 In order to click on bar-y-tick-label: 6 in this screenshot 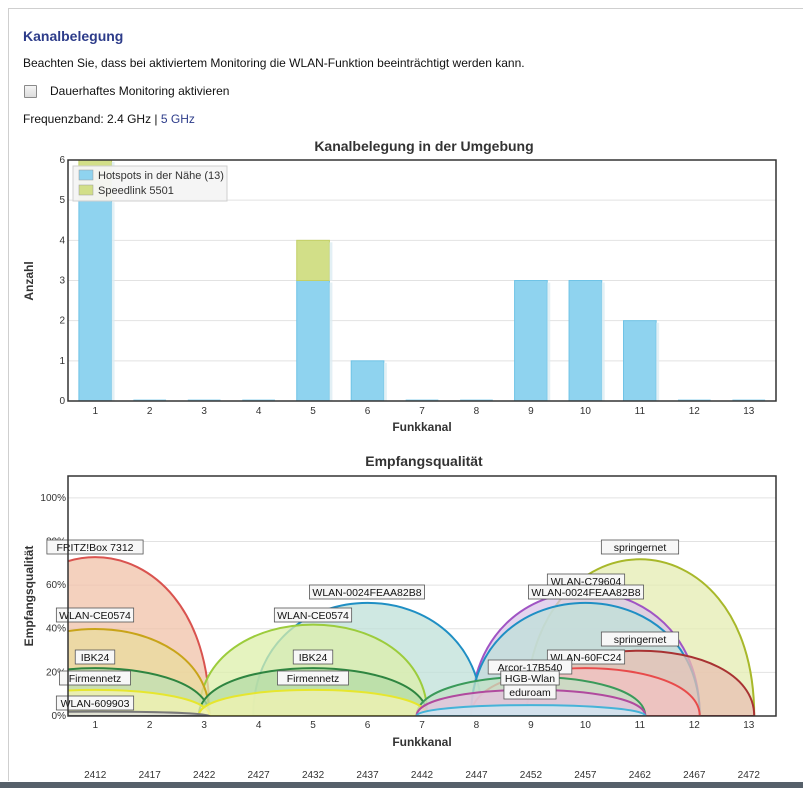, I will do `click(62, 160)`.